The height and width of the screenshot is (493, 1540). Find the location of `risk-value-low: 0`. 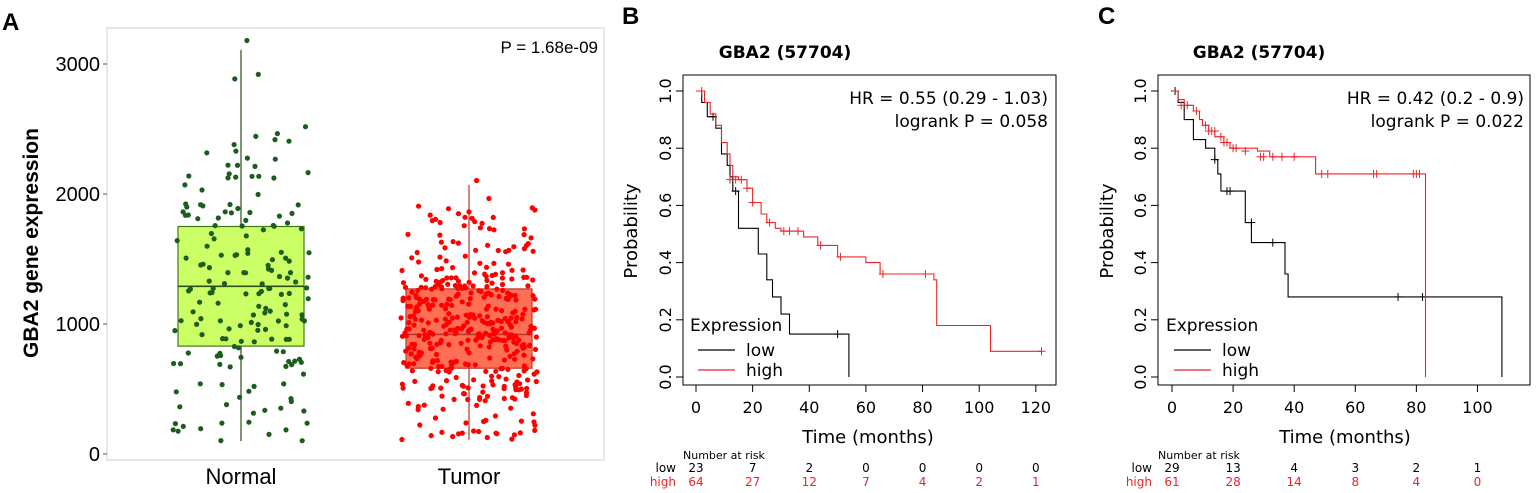

risk-value-low: 0 is located at coordinates (923, 468).